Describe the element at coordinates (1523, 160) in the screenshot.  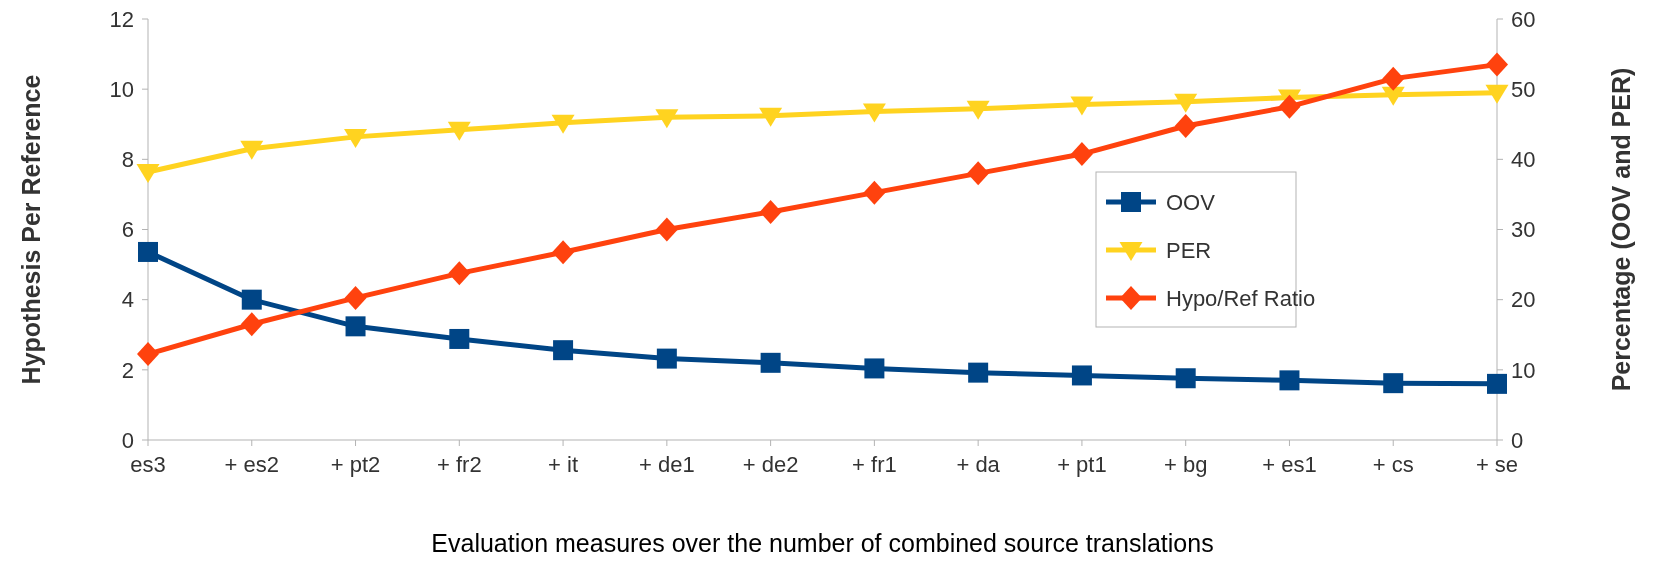
I see `y2-tick-label: 40` at that location.